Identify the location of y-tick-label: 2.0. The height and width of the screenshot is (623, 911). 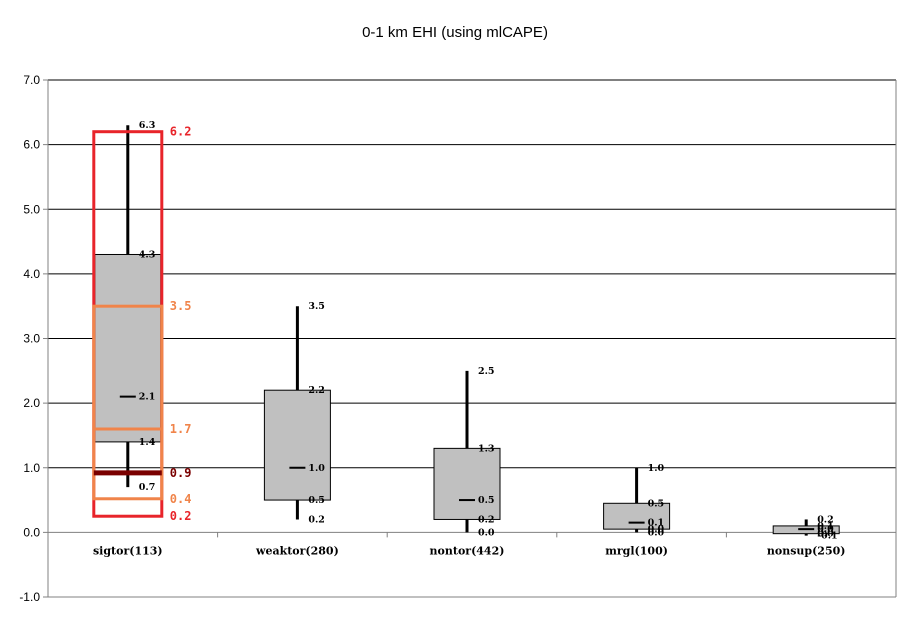
(31, 403).